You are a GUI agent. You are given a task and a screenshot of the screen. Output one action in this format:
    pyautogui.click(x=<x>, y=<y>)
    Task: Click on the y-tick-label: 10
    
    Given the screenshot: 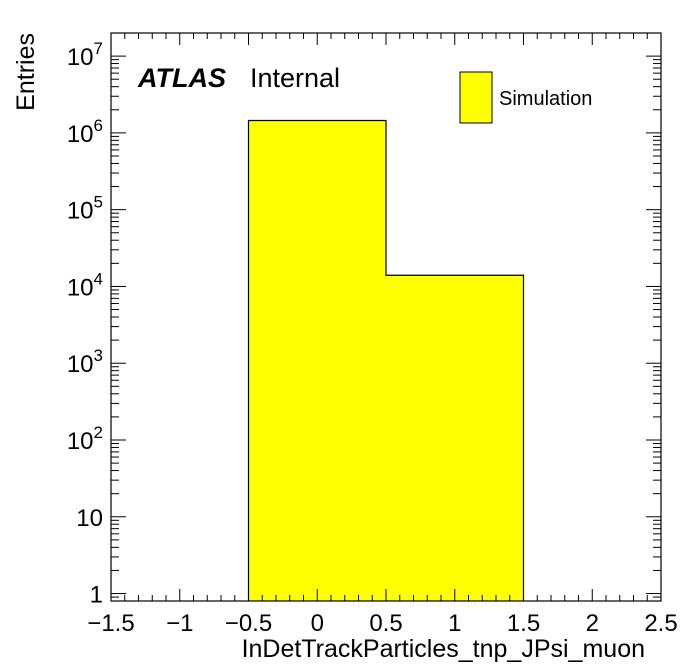 What is the action you would take?
    pyautogui.click(x=89, y=518)
    